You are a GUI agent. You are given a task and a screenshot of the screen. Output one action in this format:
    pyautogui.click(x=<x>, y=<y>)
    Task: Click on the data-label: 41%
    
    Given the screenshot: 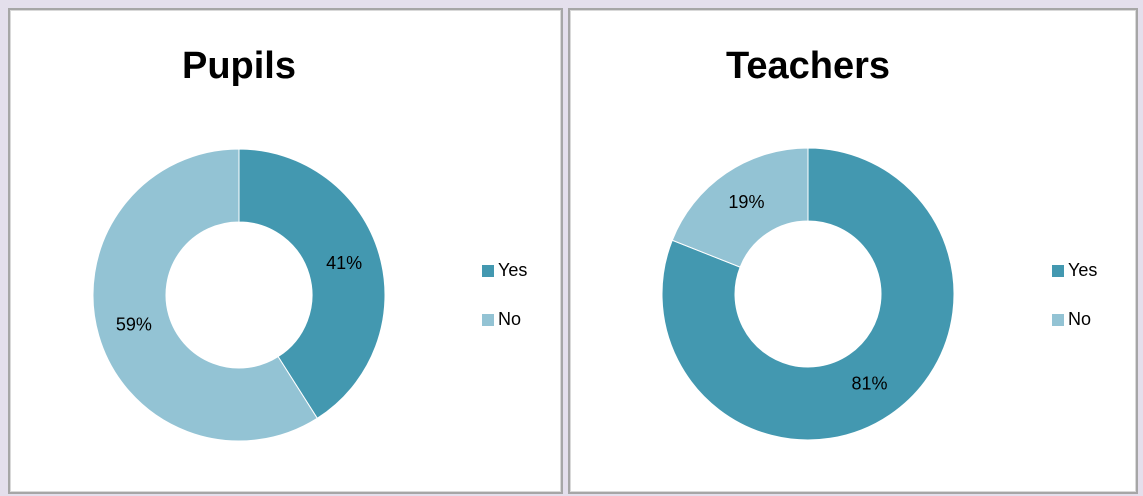 What is the action you would take?
    pyautogui.click(x=344, y=263)
    